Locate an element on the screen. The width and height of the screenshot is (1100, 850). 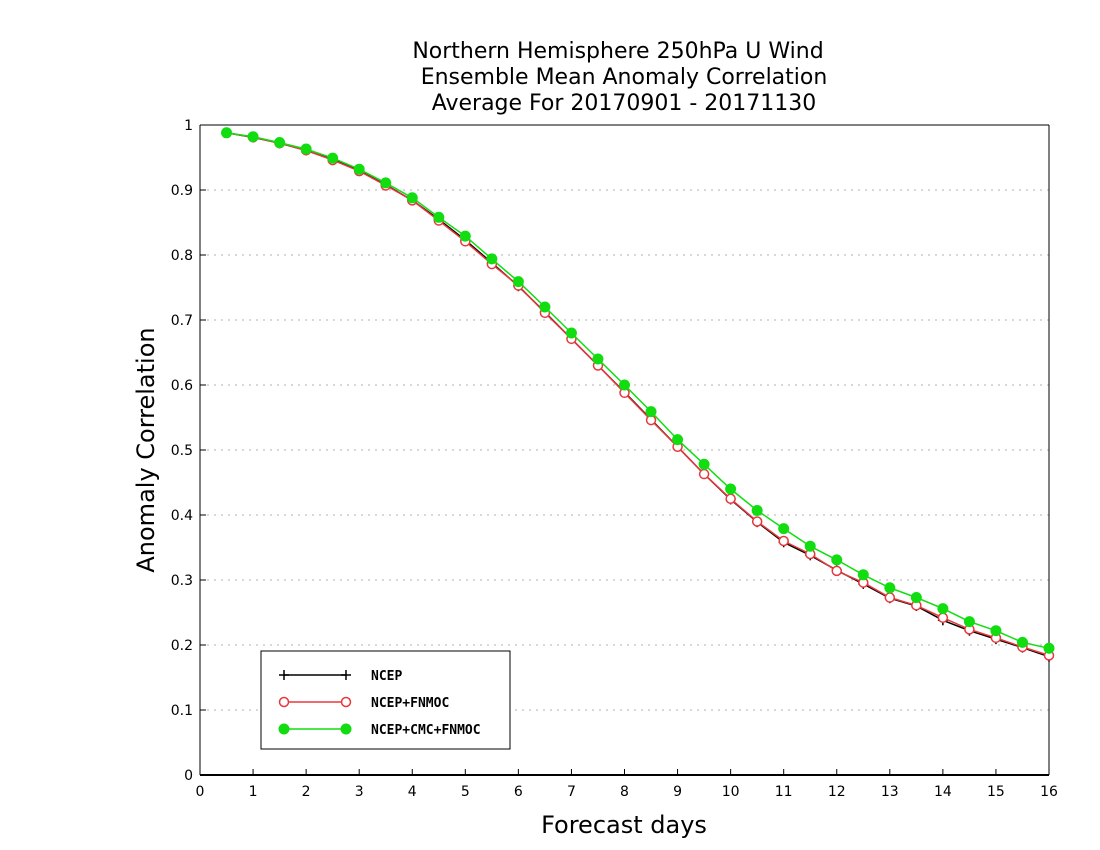
legend-item: NCEP+FNMOC is located at coordinates (363, 703).